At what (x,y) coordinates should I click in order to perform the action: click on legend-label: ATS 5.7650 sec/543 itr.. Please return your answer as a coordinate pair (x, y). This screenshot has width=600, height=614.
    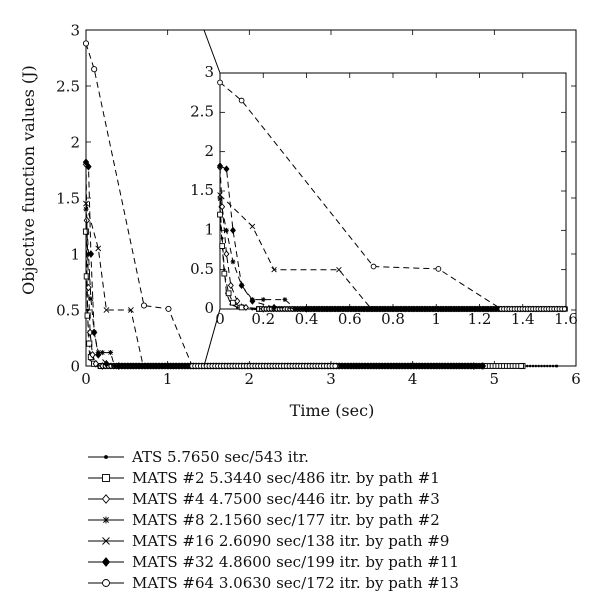
    Looking at the image, I should click on (220, 456).